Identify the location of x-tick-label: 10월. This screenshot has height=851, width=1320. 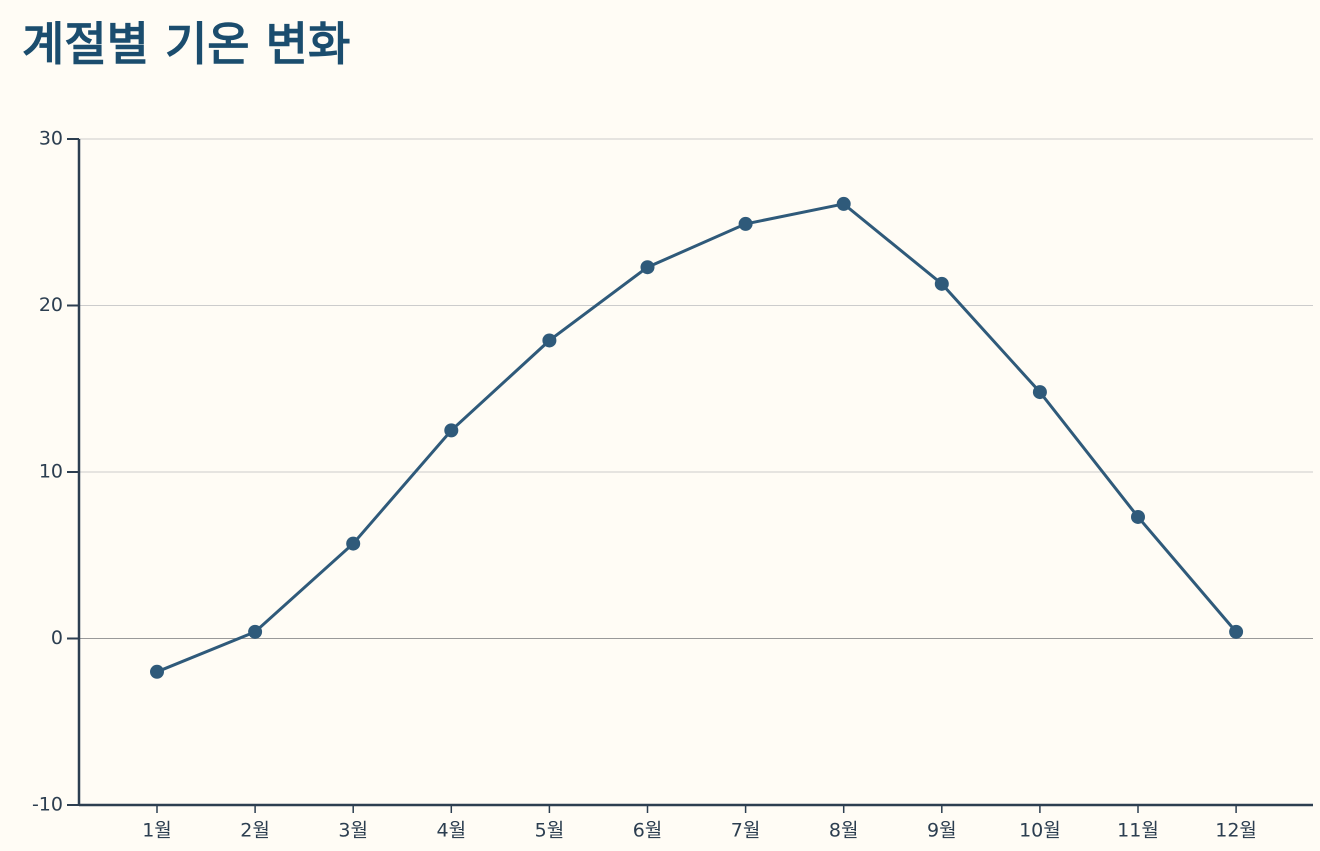
(1040, 831).